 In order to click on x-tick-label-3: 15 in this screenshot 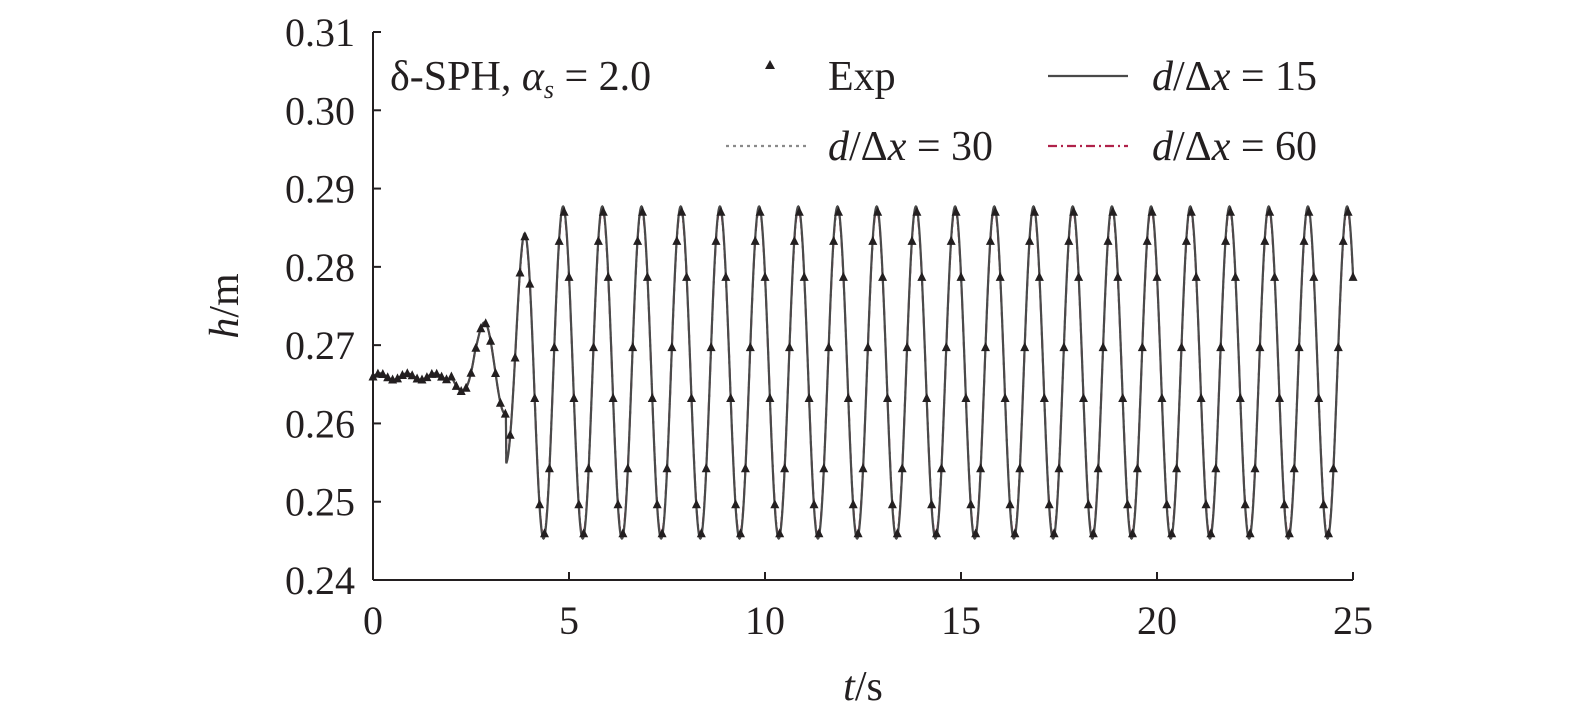, I will do `click(961, 620)`.